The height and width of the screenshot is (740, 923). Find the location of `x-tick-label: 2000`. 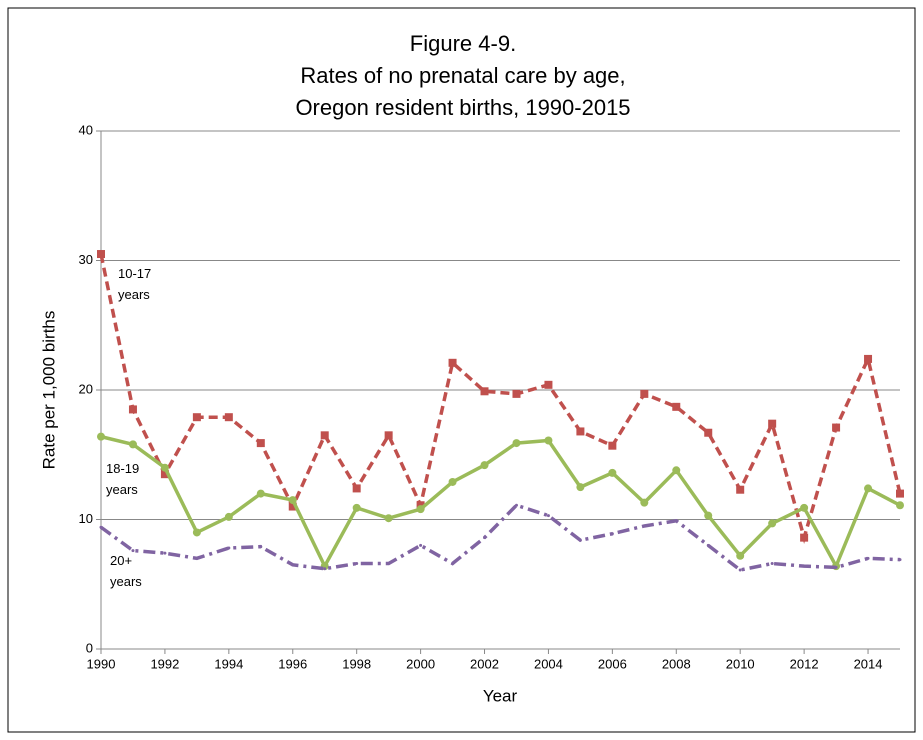

x-tick-label: 2000 is located at coordinates (420, 663).